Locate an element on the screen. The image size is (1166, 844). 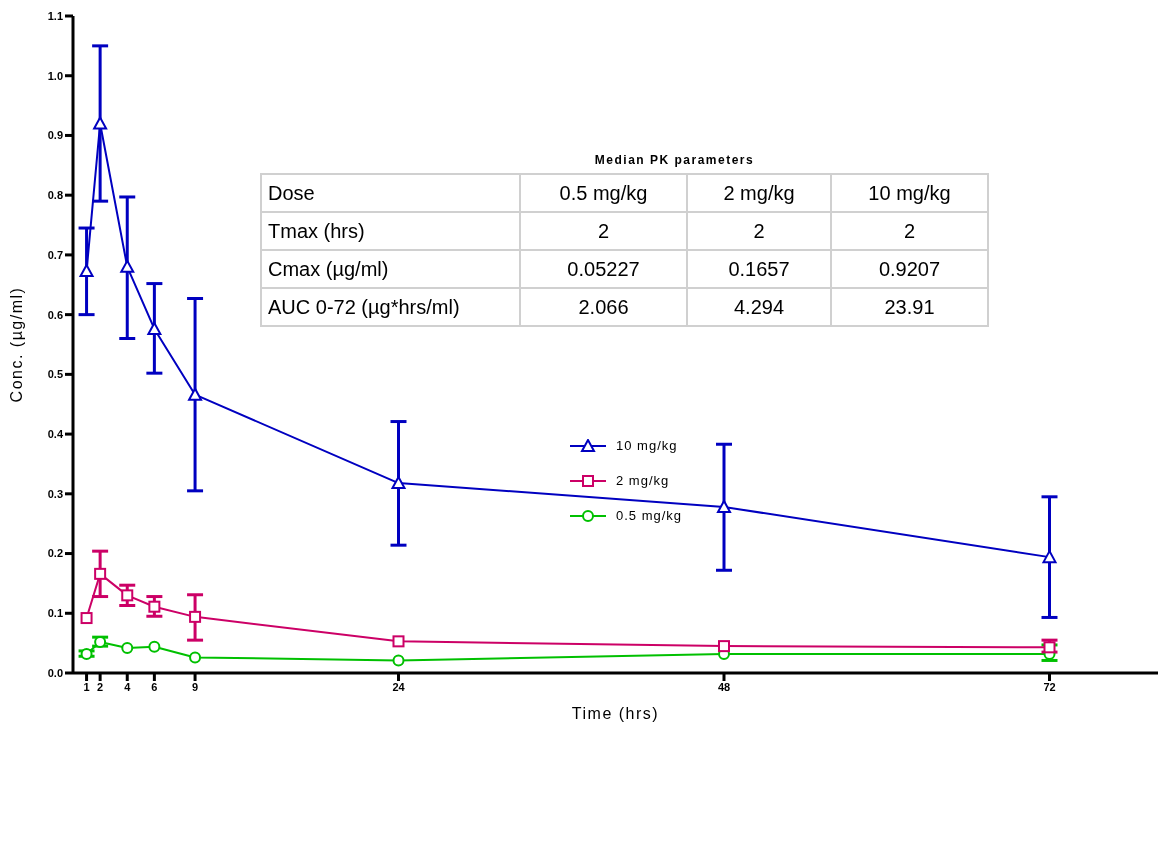
annotation: 10 mg/kg is located at coordinates (909, 193).